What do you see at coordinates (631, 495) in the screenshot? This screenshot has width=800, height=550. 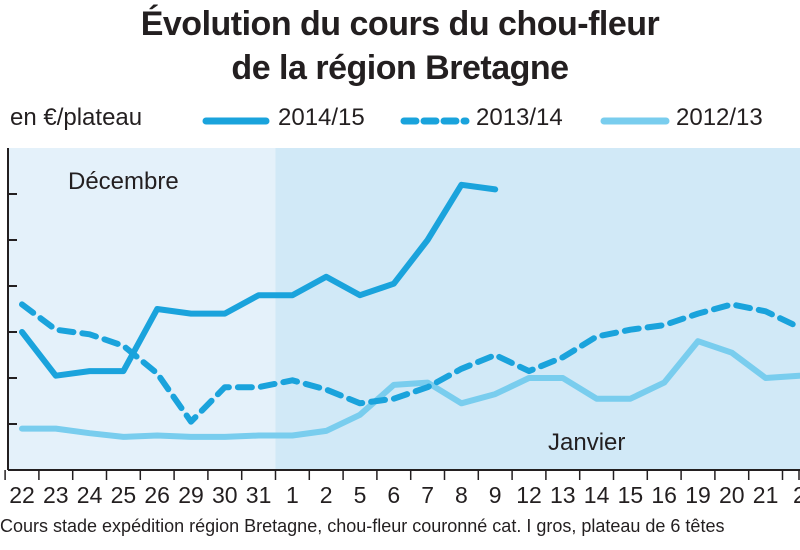 I see `x-tick-label: 15` at bounding box center [631, 495].